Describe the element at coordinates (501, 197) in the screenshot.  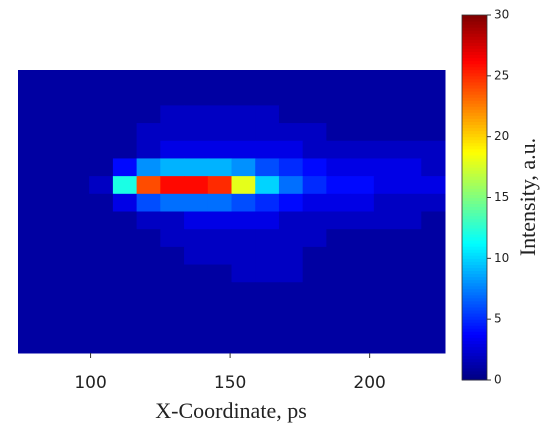
I see `colorbar-tick-label: 15` at that location.